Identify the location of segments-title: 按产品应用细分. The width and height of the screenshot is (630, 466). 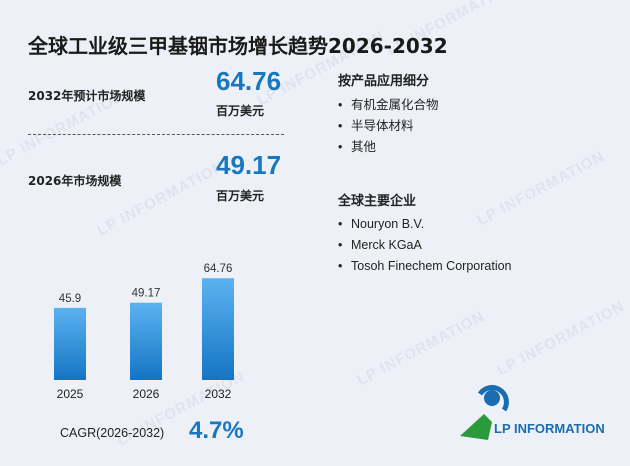
(384, 81).